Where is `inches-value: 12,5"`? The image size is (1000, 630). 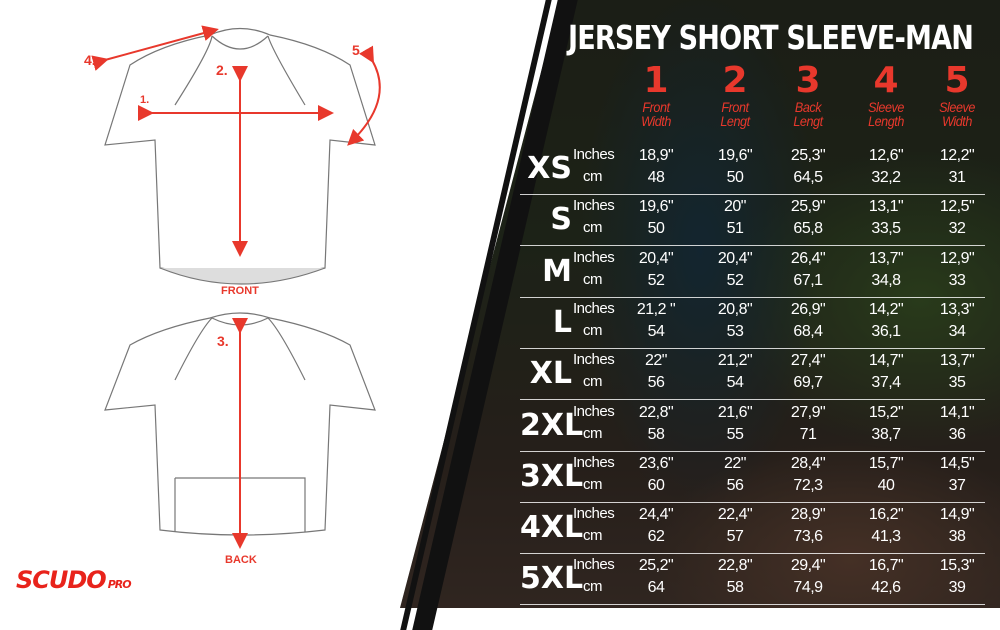 inches-value: 12,5" is located at coordinates (957, 207).